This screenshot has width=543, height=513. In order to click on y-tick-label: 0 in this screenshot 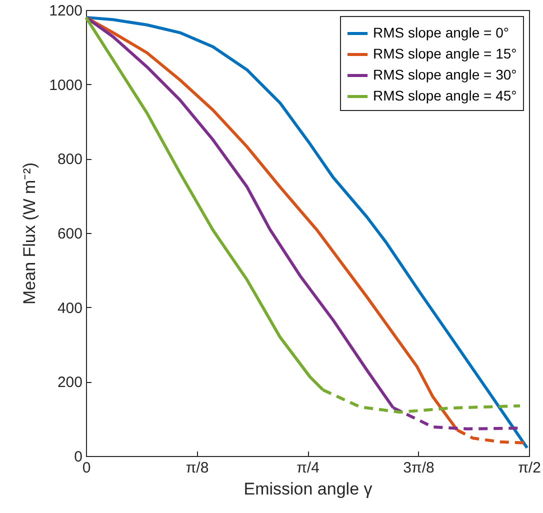, I will do `click(78, 457)`.